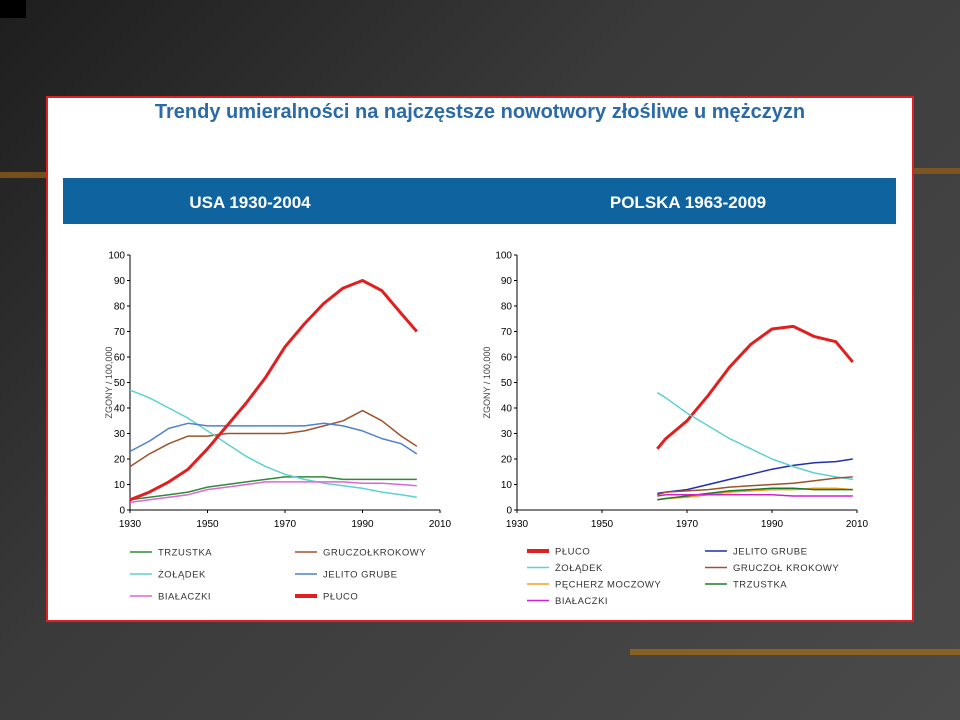 This screenshot has width=960, height=720. What do you see at coordinates (688, 202) in the screenshot?
I see `chart-title: POLSKA 1963-2009` at bounding box center [688, 202].